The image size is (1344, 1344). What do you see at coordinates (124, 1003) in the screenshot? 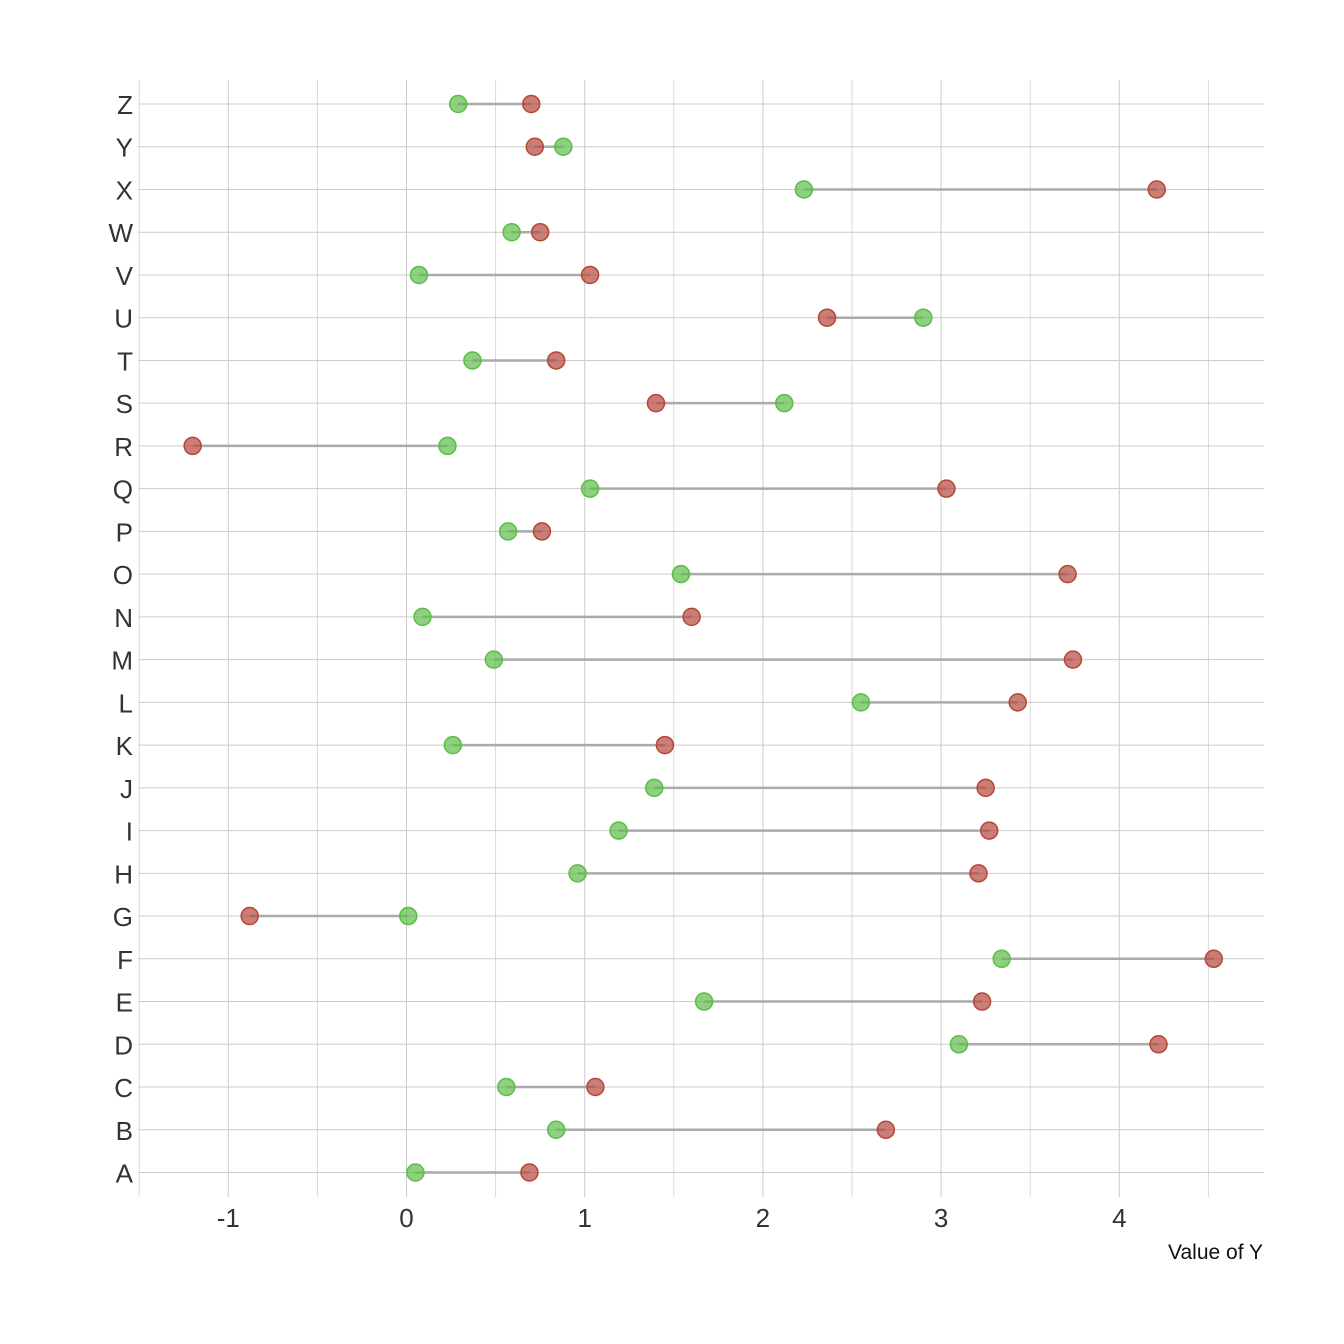
I see `y-tick-label: E` at bounding box center [124, 1003].